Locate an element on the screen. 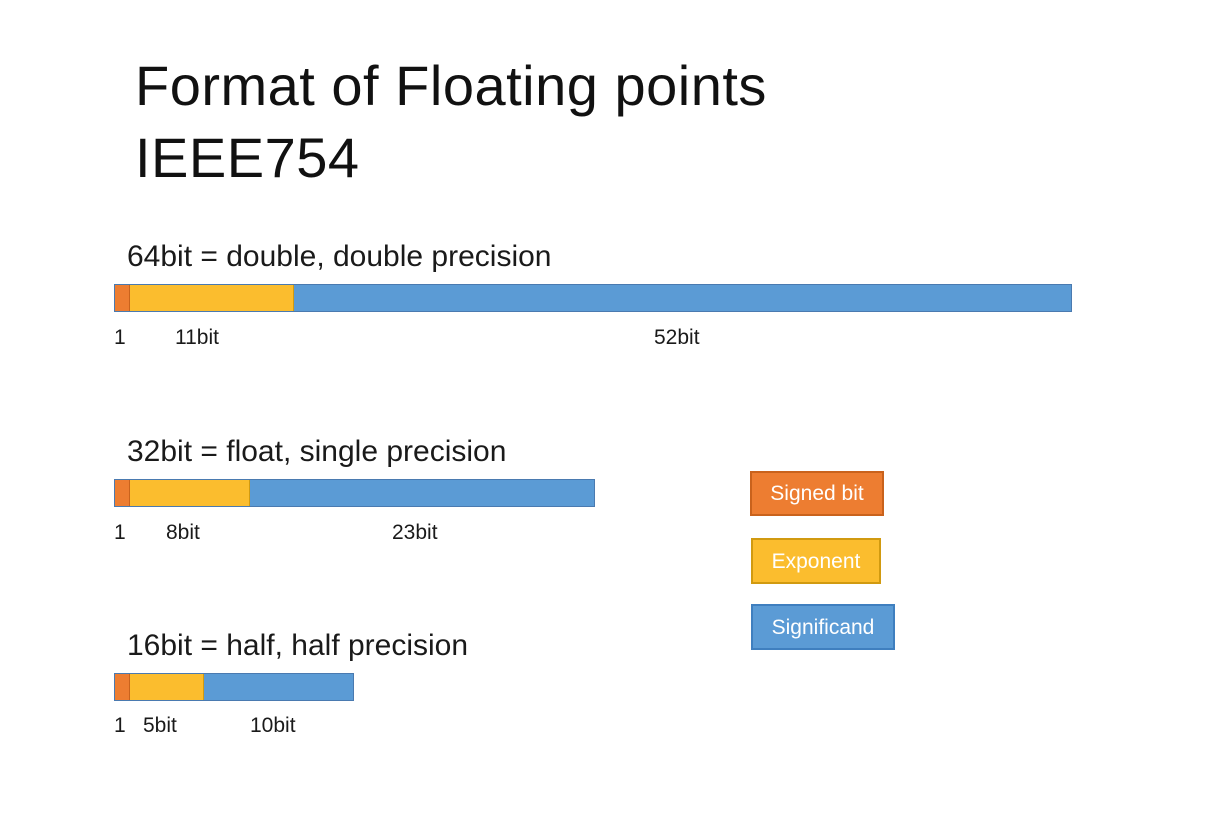 Image resolution: width=1214 pixels, height=813 pixels. exponent-bit-count: 11bit is located at coordinates (197, 337).